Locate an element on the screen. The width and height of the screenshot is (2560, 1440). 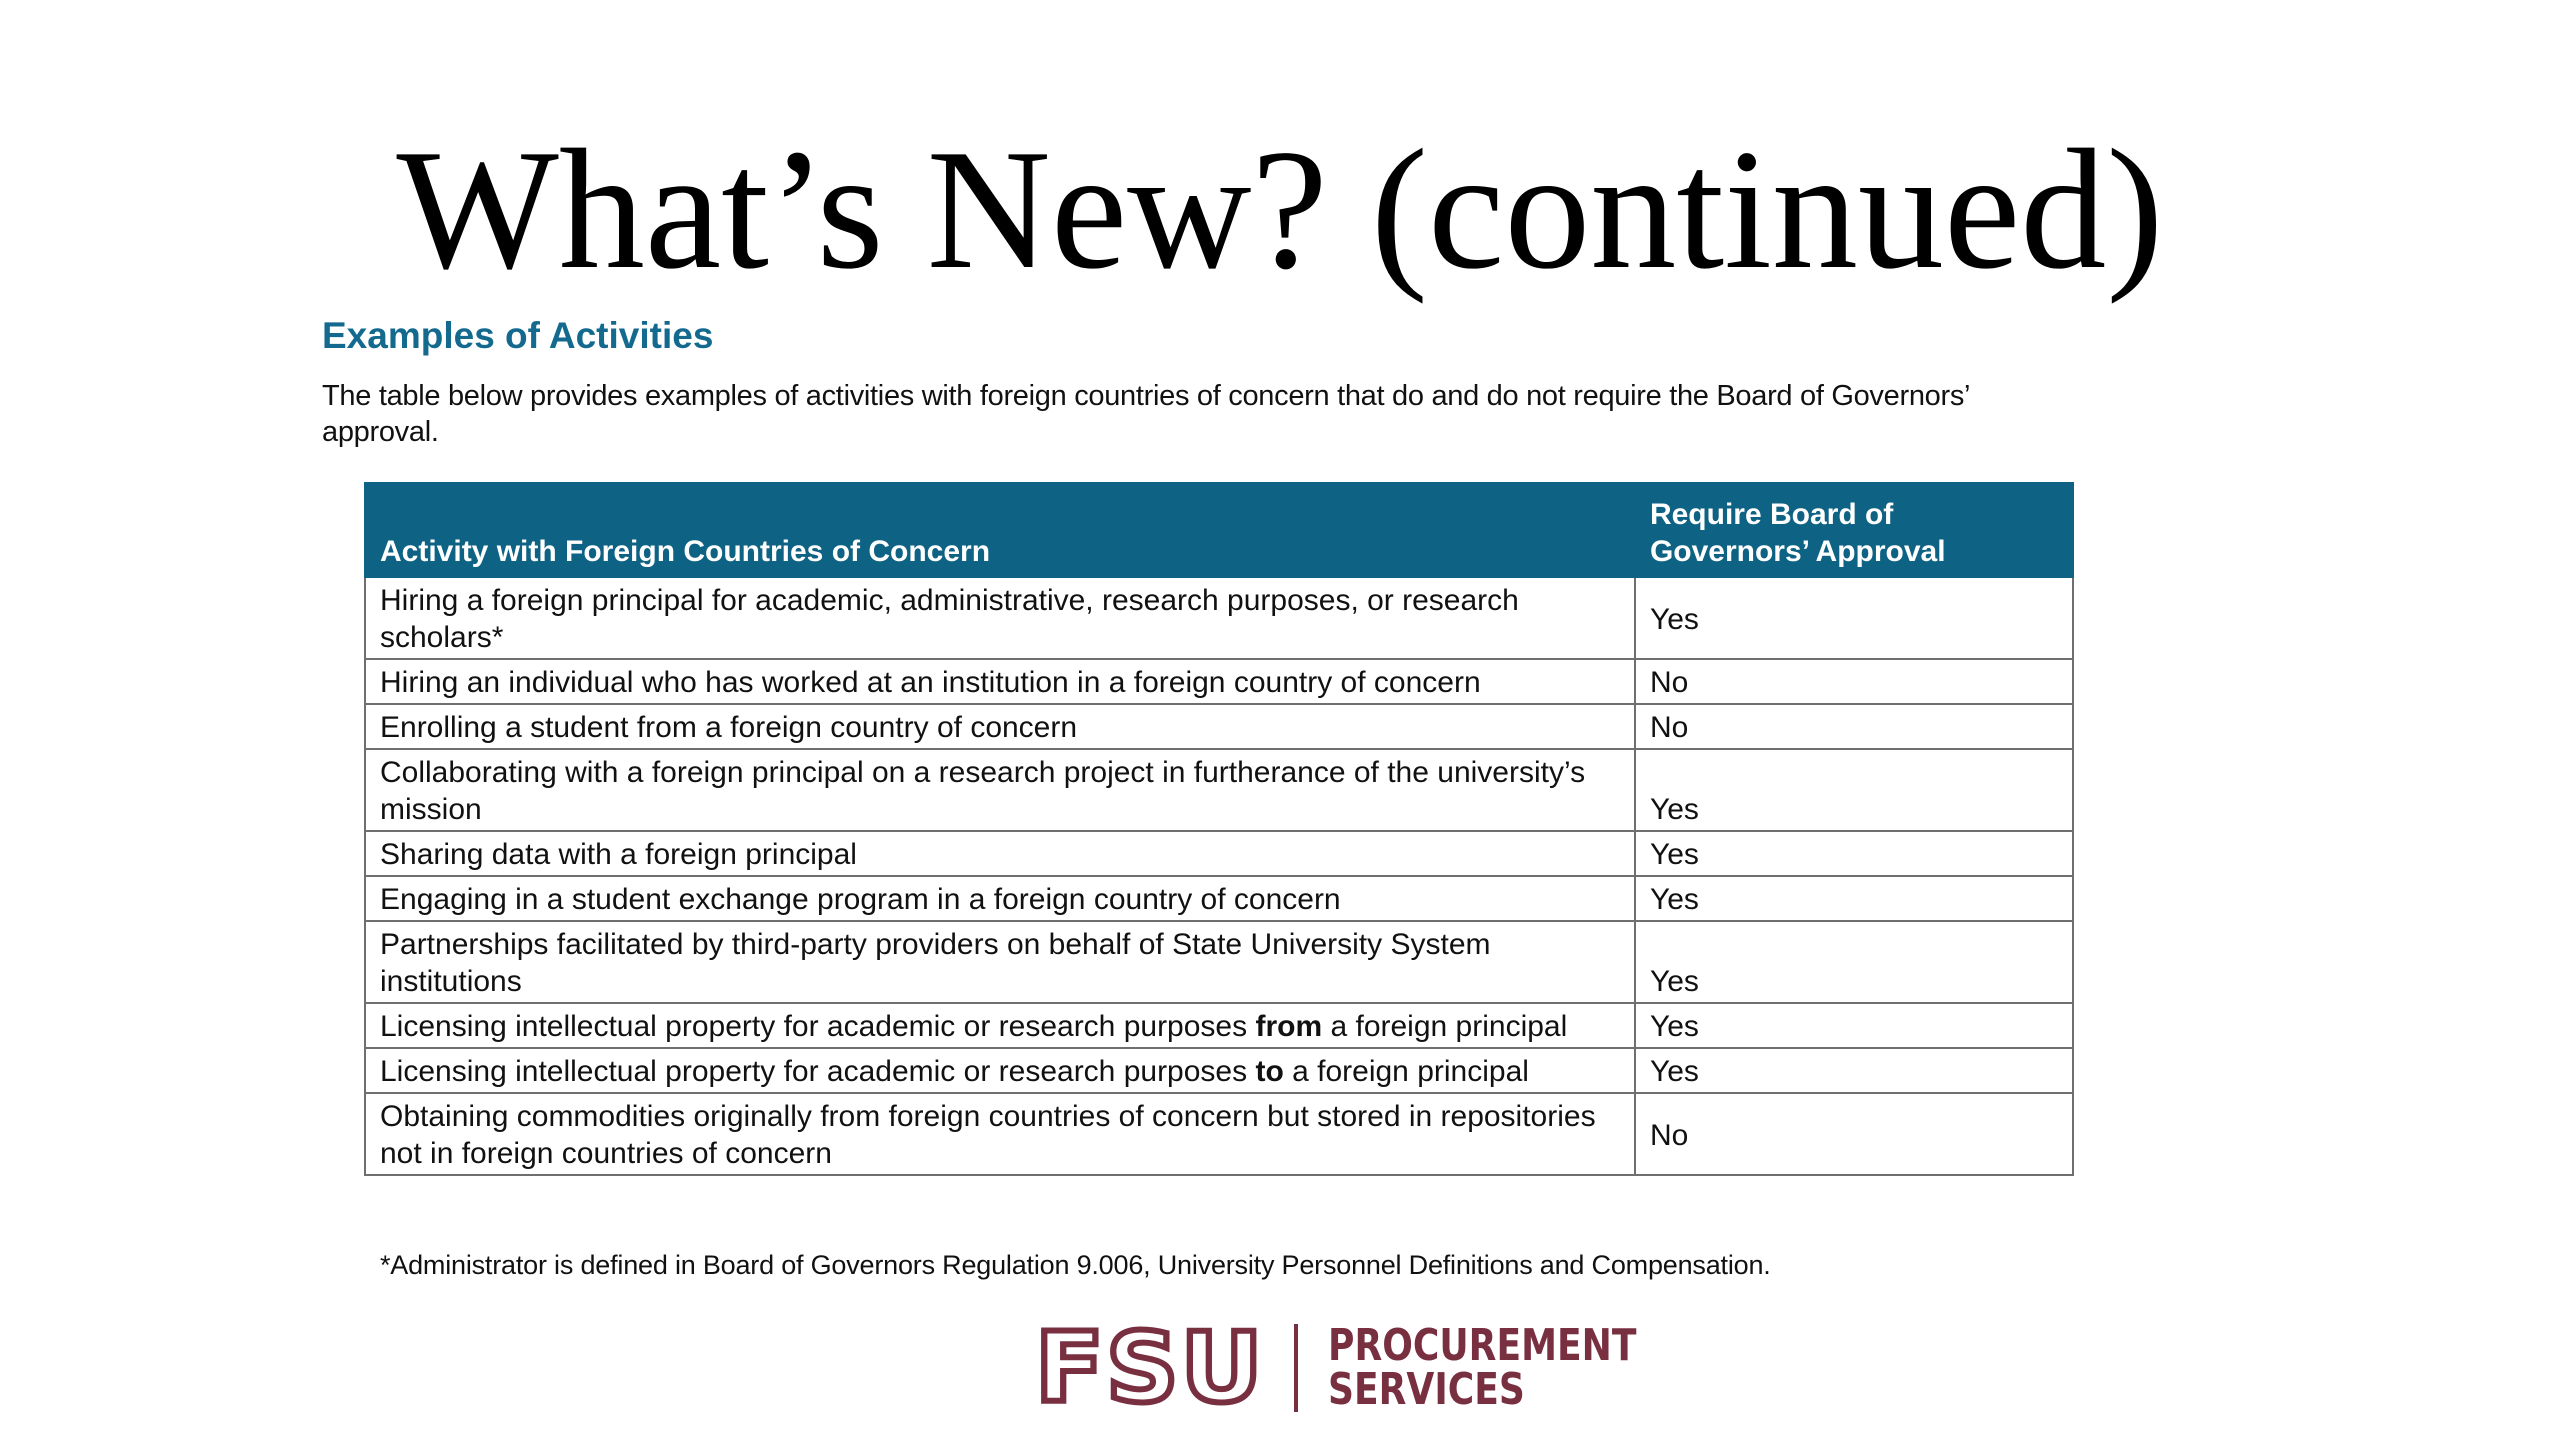
section-heading: Examples of Activities is located at coordinates (518, 335).